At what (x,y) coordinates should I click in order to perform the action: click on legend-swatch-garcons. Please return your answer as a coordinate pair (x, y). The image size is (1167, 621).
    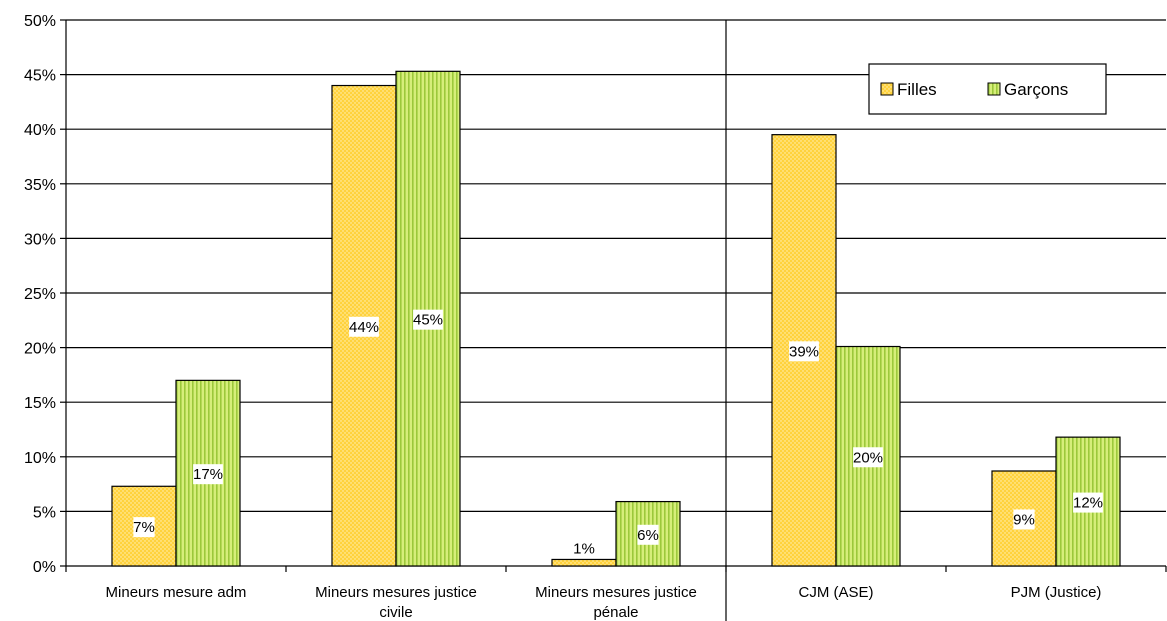
    Looking at the image, I should click on (994, 89).